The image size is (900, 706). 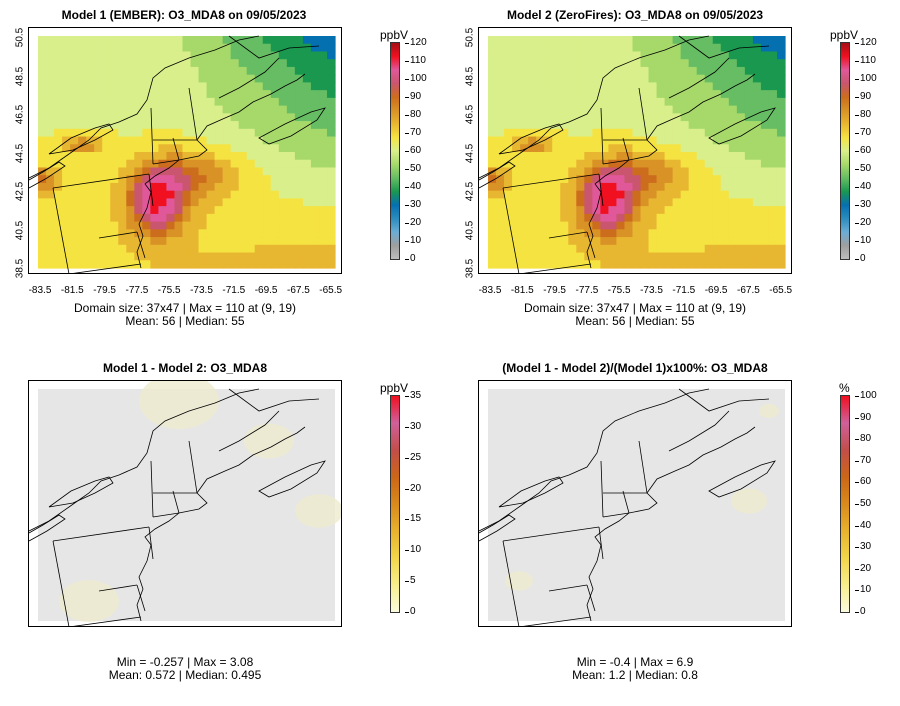 What do you see at coordinates (470, 268) in the screenshot?
I see `y-axis-tick-label: 38.5` at bounding box center [470, 268].